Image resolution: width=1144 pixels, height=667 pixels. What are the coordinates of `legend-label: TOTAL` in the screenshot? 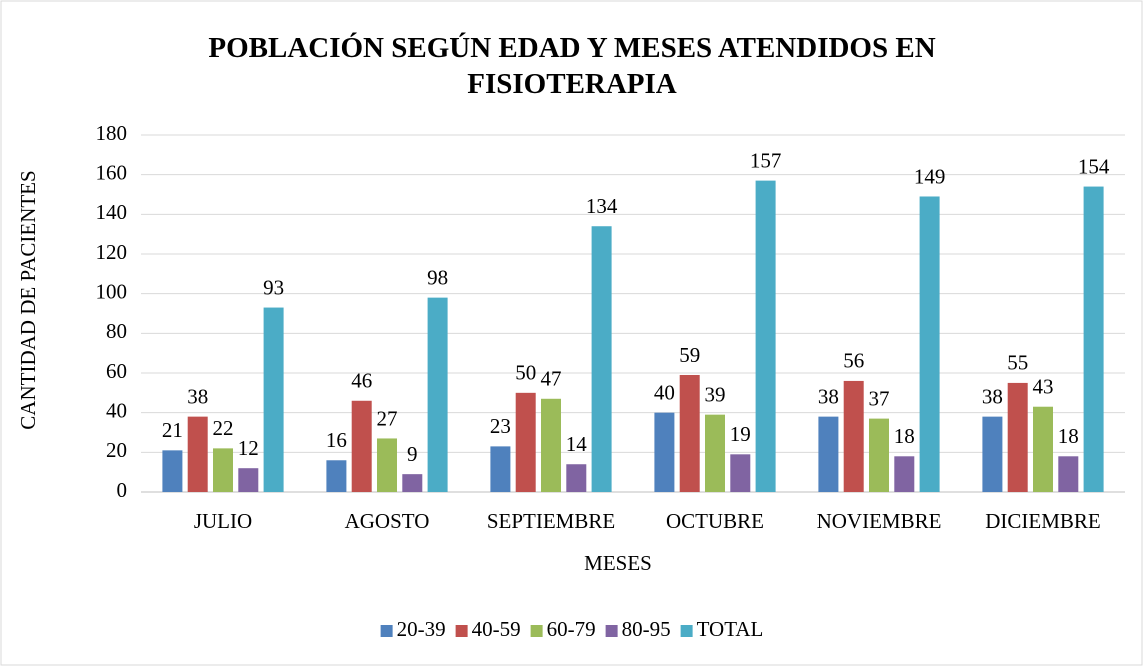 It's located at (730, 629).